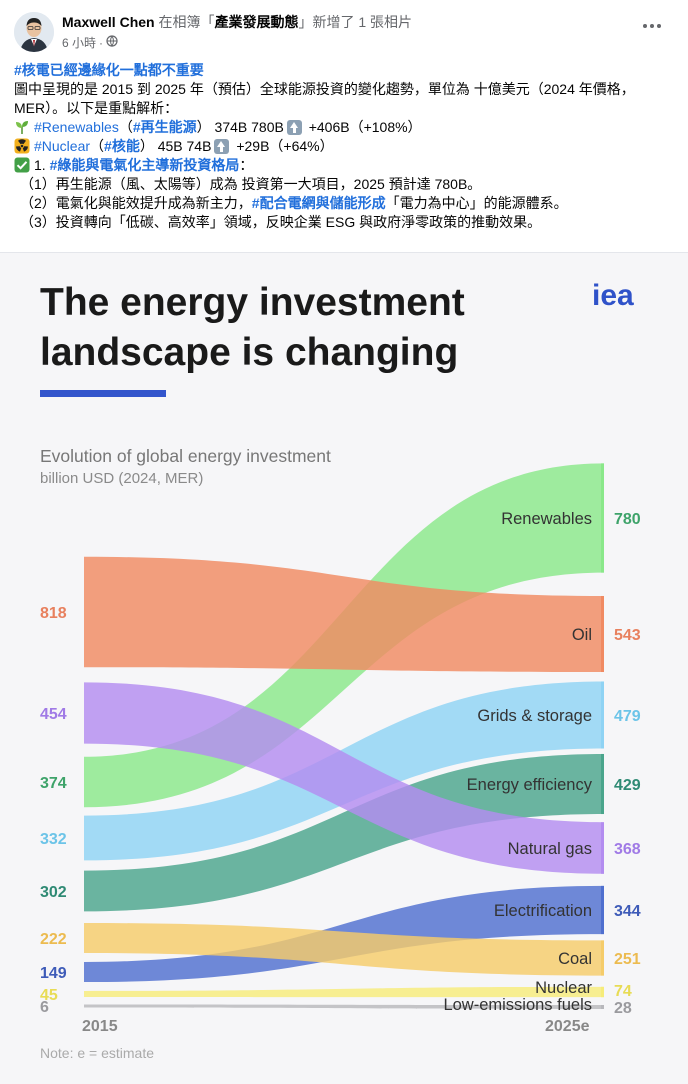 The width and height of the screenshot is (688, 1084). What do you see at coordinates (334, 165) in the screenshot?
I see `section-heading: 1. #綠能與電氣化主導新投資格局：` at bounding box center [334, 165].